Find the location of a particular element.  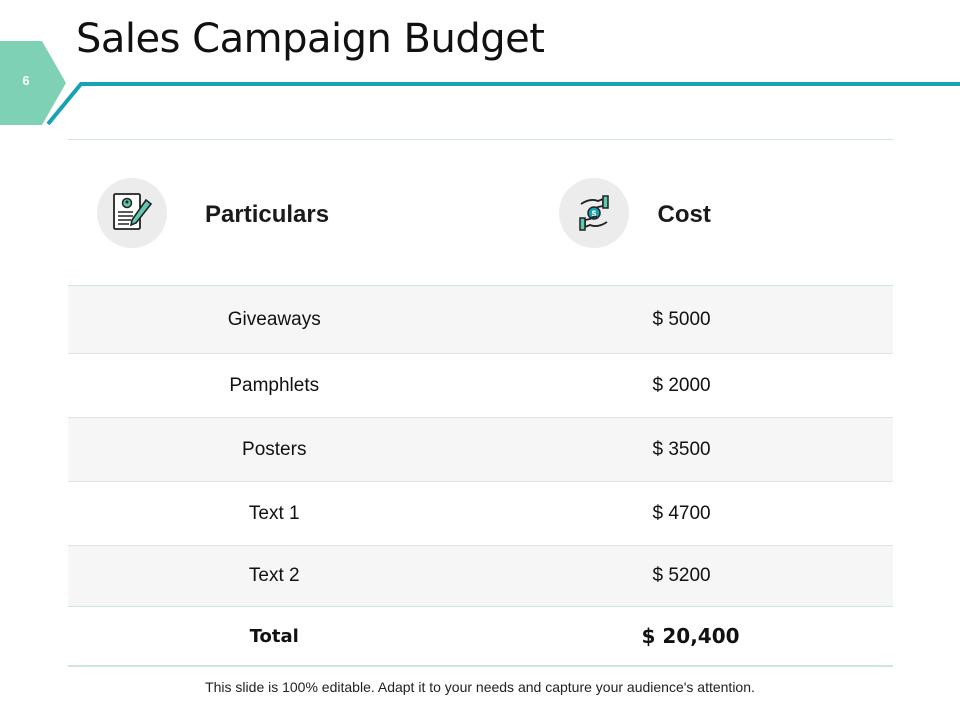

row-cost: $ 5200 is located at coordinates (681, 575).